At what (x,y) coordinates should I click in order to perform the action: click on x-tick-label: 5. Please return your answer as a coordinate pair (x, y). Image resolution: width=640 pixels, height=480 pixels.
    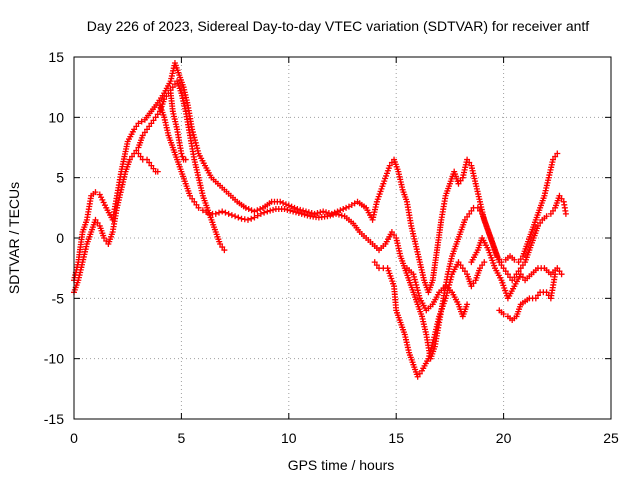
    Looking at the image, I should click on (182, 438).